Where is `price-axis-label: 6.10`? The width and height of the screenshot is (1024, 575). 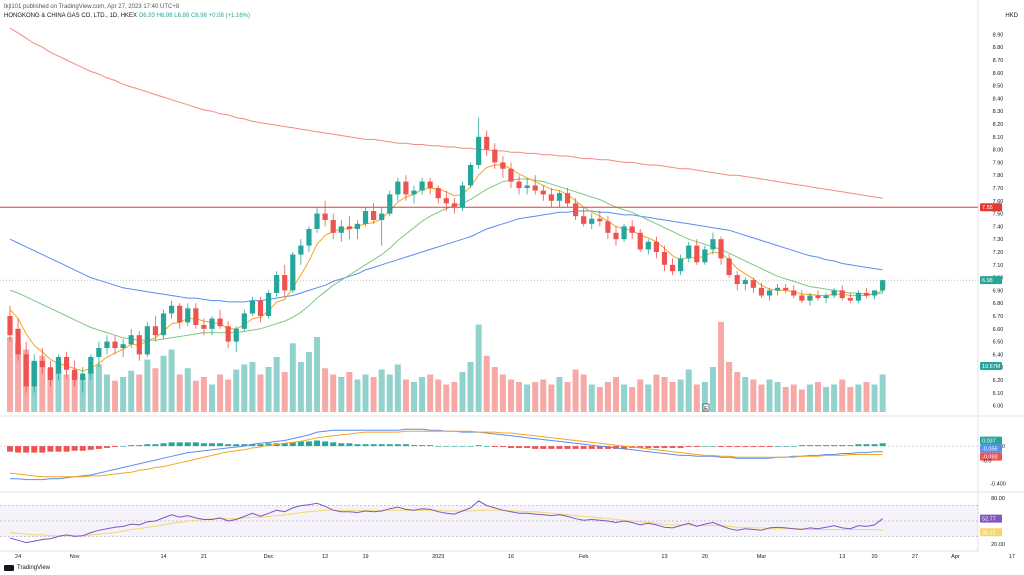 price-axis-label: 6.10 is located at coordinates (998, 394).